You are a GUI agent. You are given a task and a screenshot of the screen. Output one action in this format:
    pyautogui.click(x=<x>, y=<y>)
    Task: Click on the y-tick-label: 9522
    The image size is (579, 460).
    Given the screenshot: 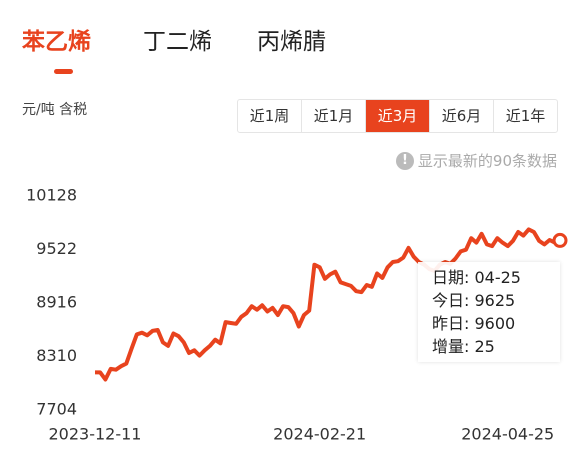 What is the action you would take?
    pyautogui.click(x=56, y=248)
    